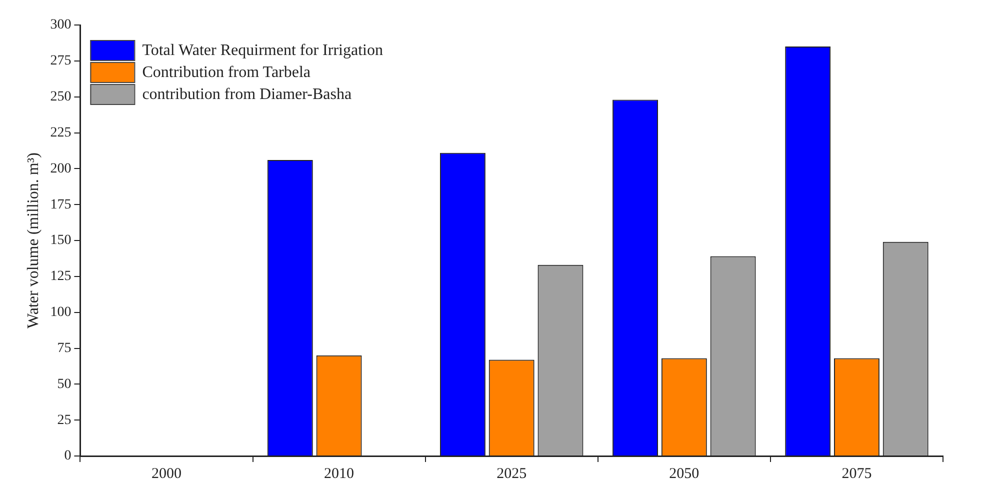  What do you see at coordinates (61, 132) in the screenshot?
I see `y-tick-label: 225` at bounding box center [61, 132].